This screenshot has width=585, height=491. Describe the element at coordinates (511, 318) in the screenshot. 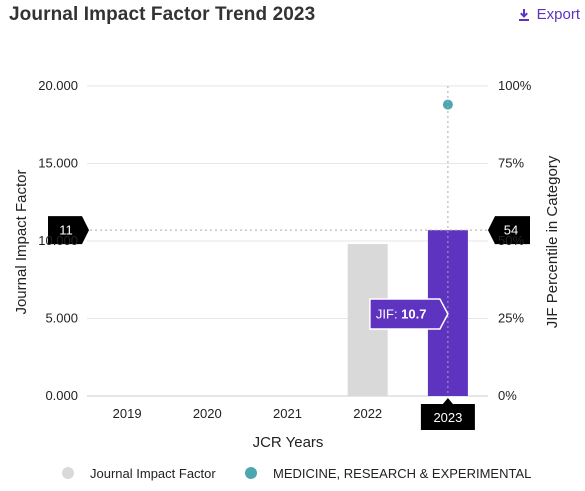

I see `y2-tick-label: 25%` at that location.